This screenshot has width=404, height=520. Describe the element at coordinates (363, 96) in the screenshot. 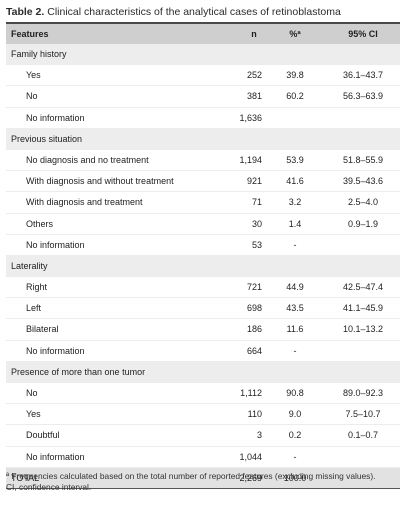

I see `cell-ci: 56.3–63.9` at that location.